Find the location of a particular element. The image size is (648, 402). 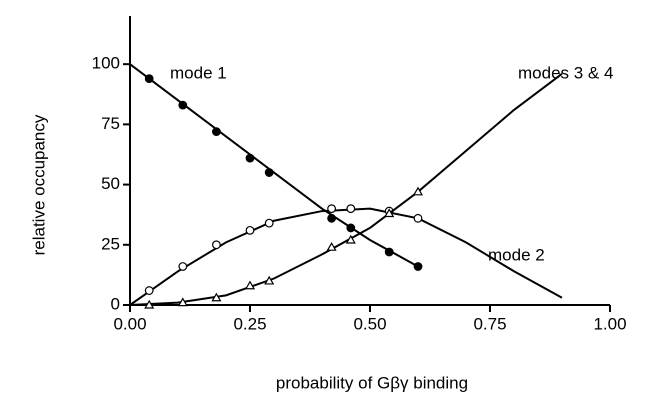

series-label: mode 1 is located at coordinates (198, 72).